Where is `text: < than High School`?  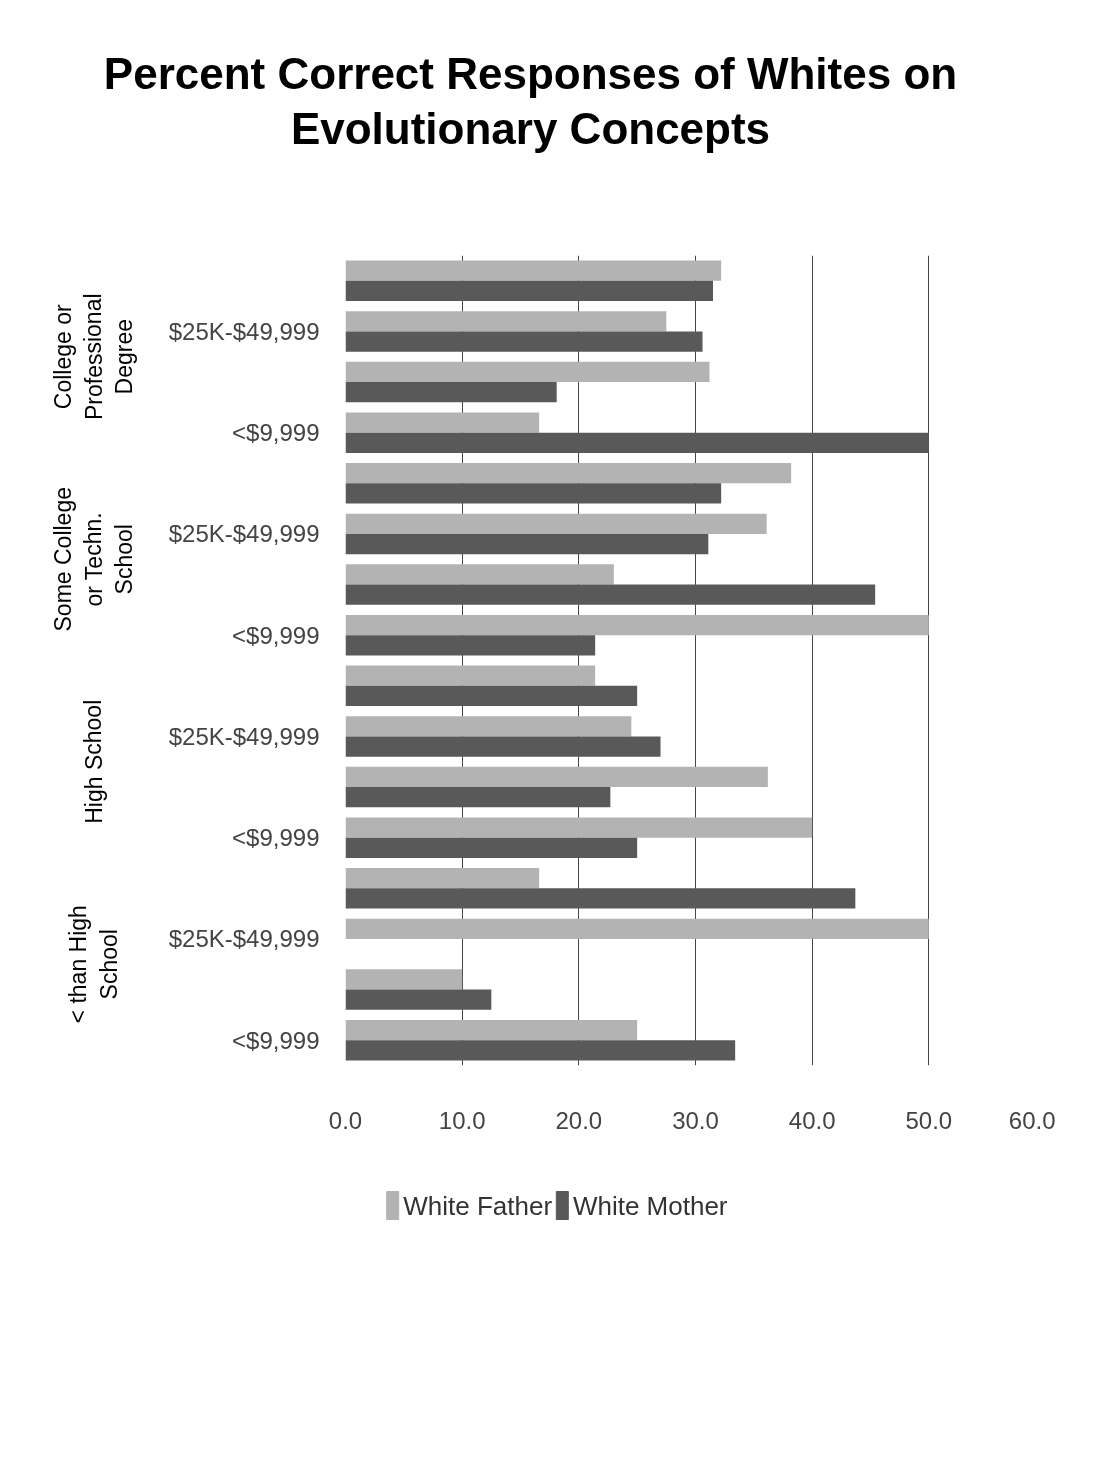 text: < than High School is located at coordinates (93, 964).